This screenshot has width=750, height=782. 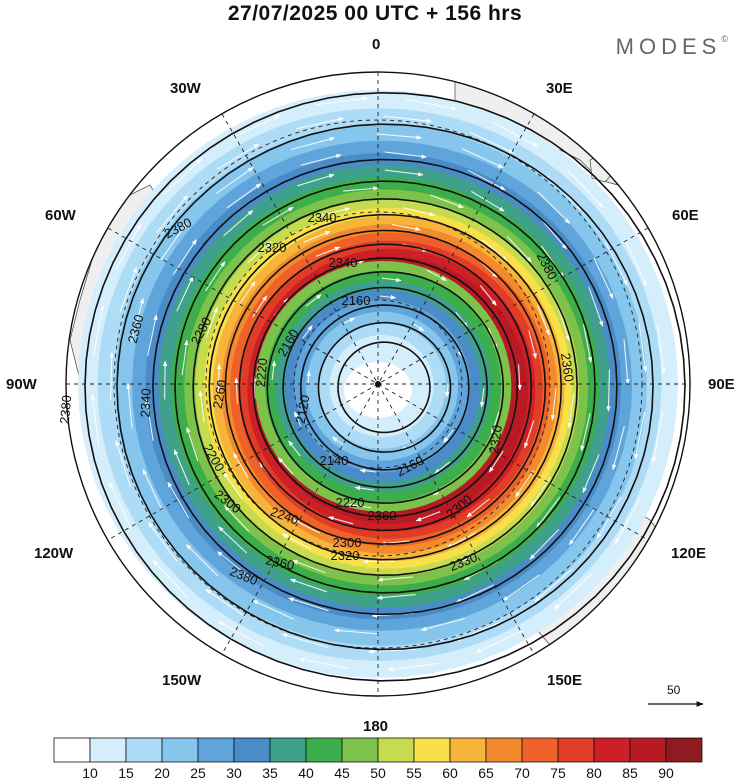 What do you see at coordinates (182, 680) in the screenshot?
I see `lon-label-150w: 150W` at bounding box center [182, 680].